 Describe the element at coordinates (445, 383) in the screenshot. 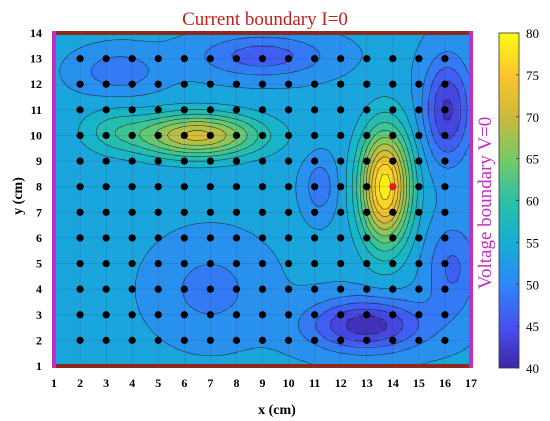

I see `x-tick-label: 16` at that location.